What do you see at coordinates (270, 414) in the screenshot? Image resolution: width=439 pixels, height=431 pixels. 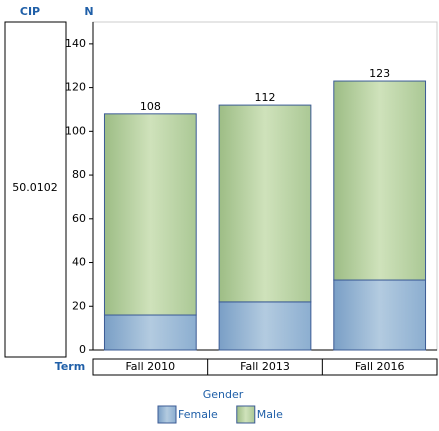 I see `legend-label: Male` at bounding box center [270, 414].